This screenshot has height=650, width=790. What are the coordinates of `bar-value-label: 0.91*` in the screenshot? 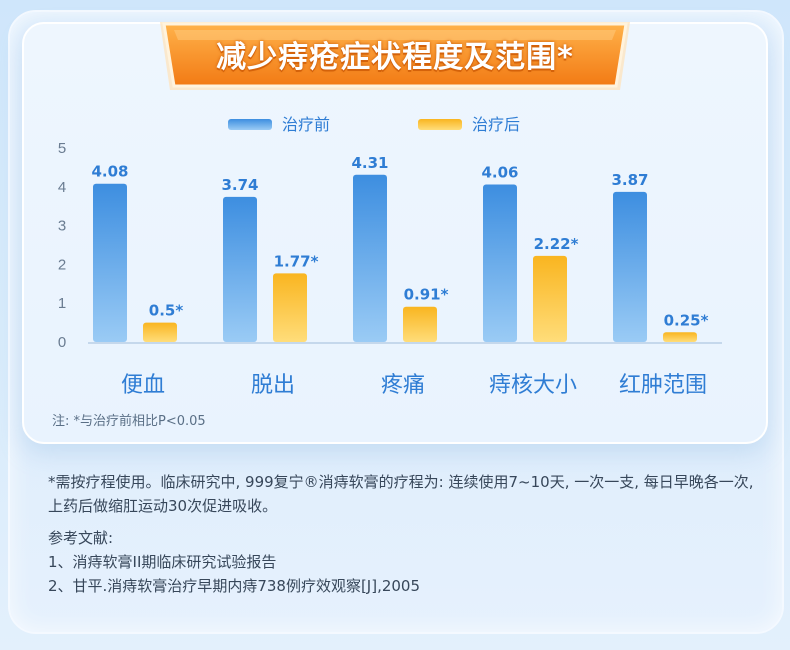 It's located at (426, 295).